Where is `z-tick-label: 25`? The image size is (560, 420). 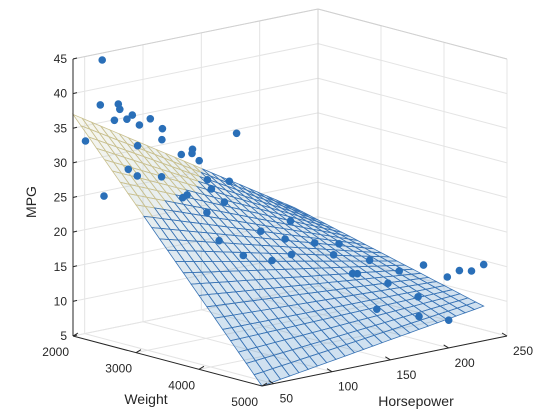 z-tick-label: 25 is located at coordinates (61, 198).